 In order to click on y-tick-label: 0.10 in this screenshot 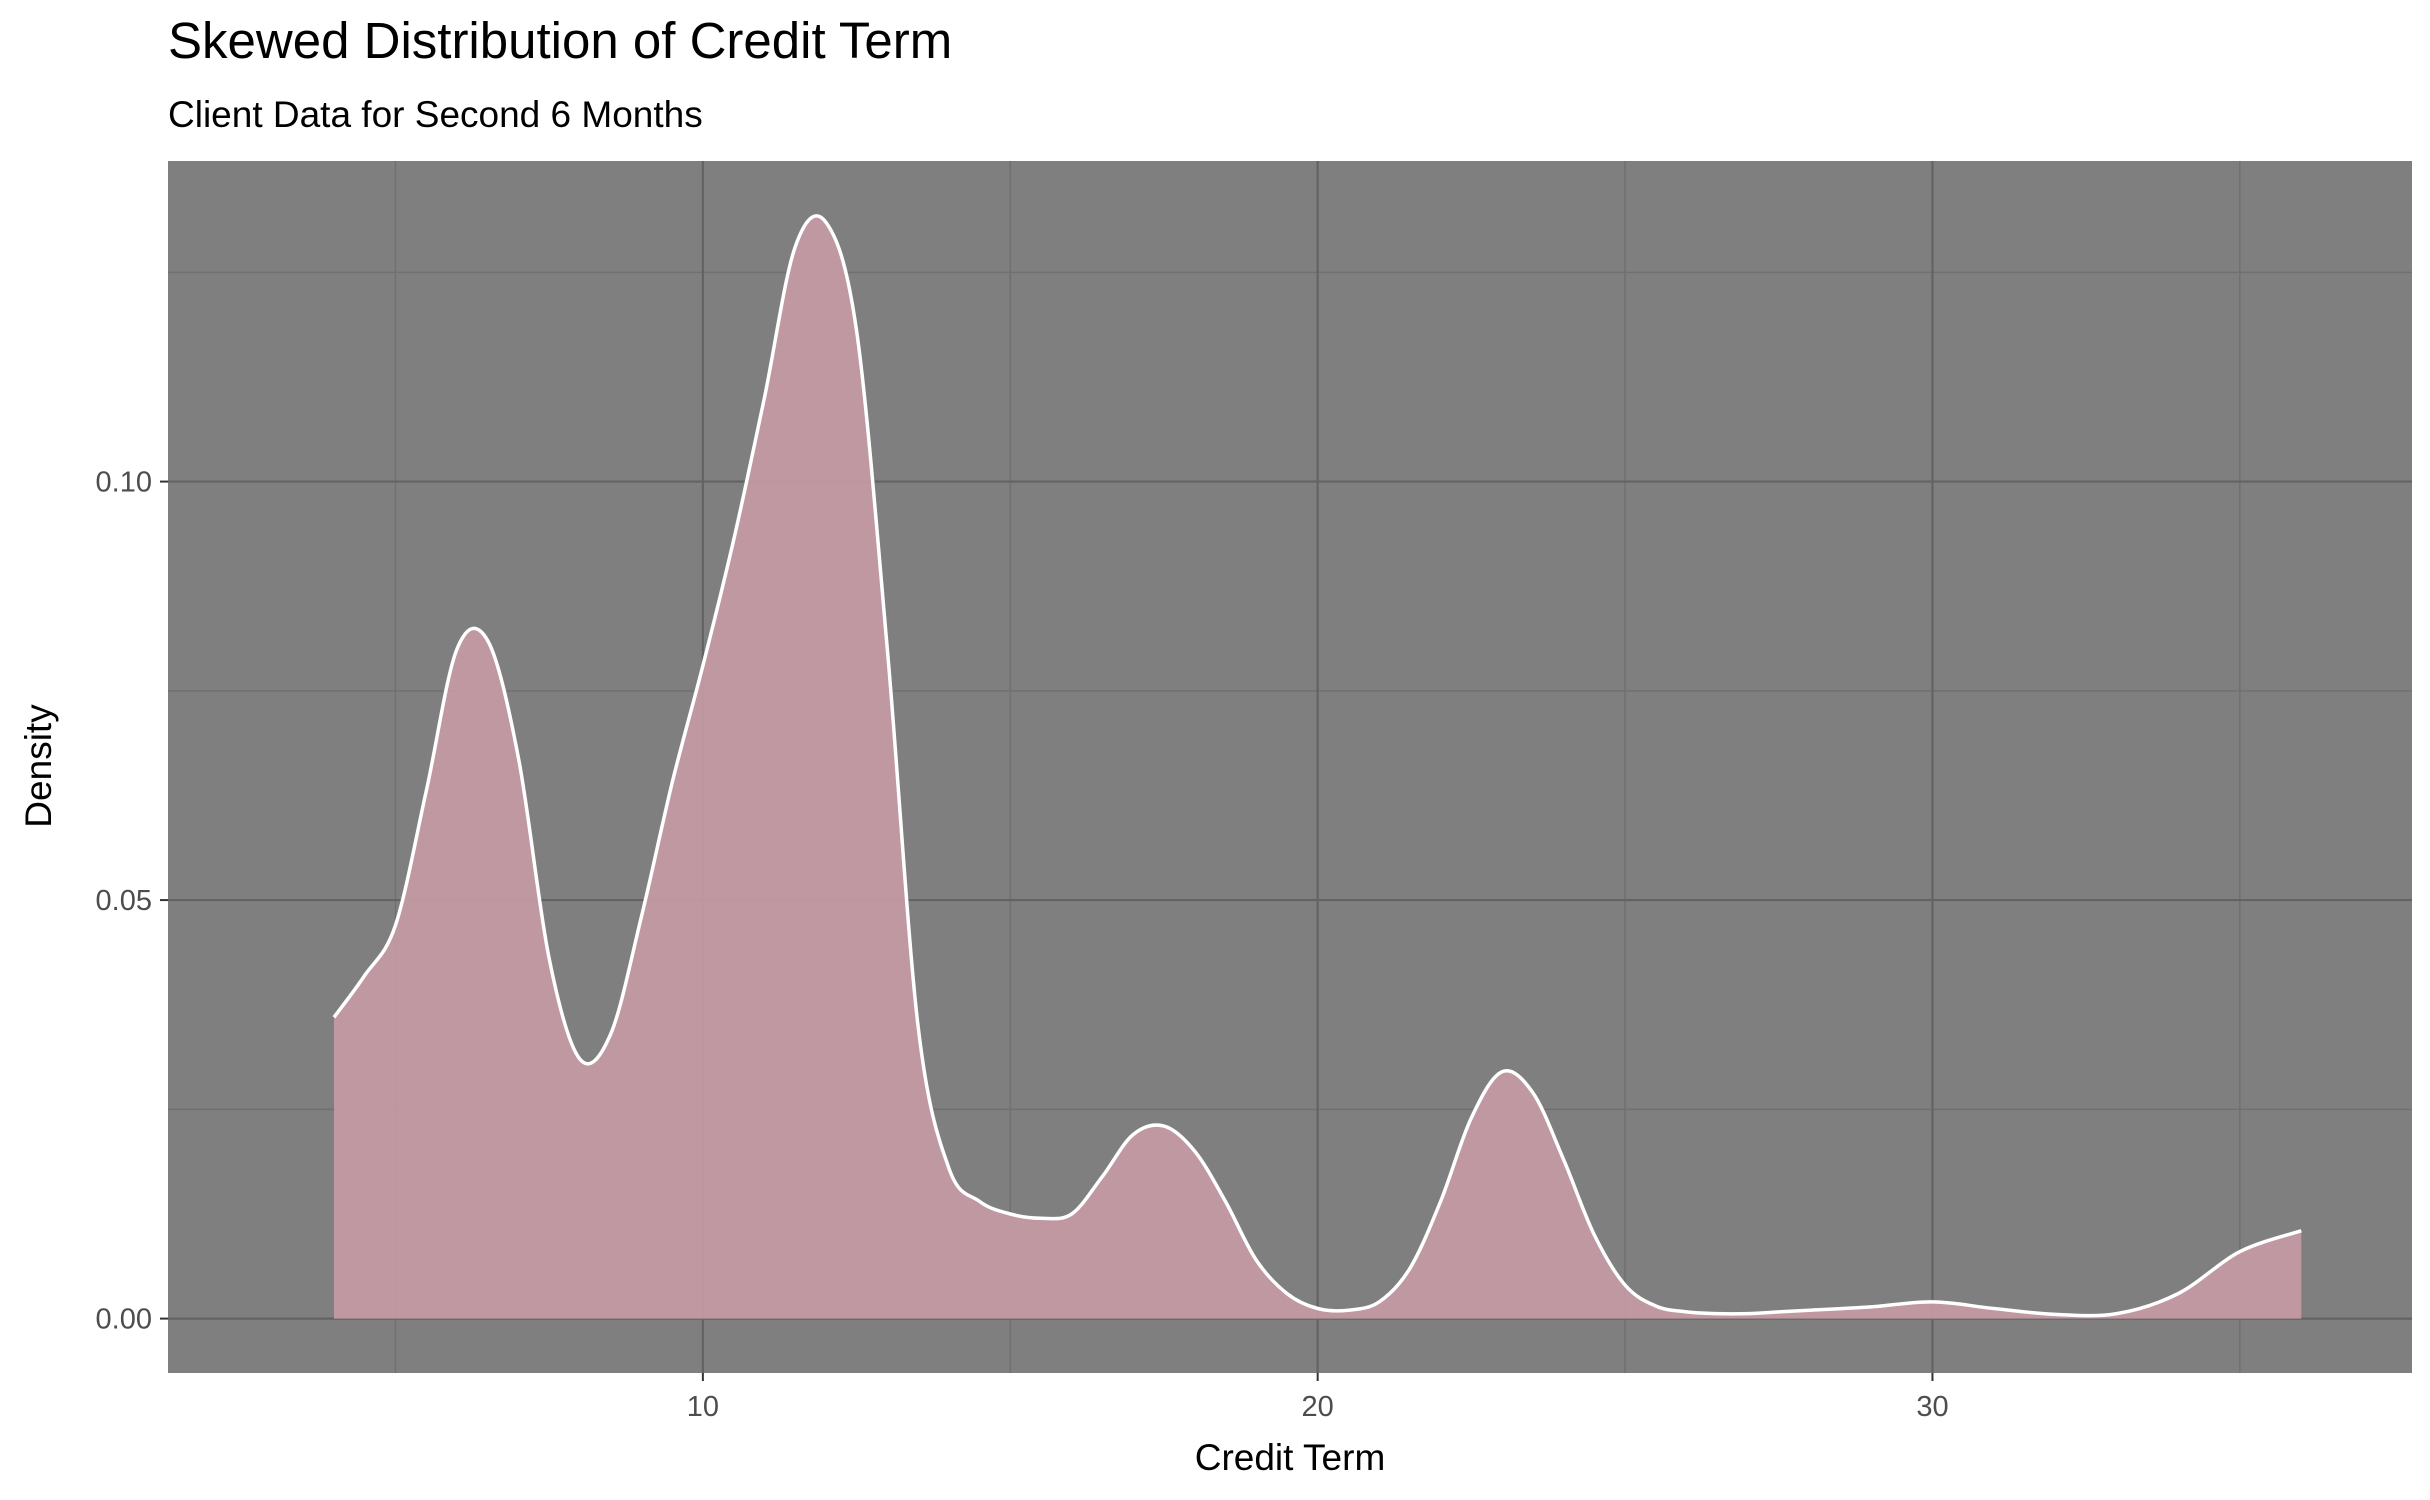, I will do `click(124, 483)`.